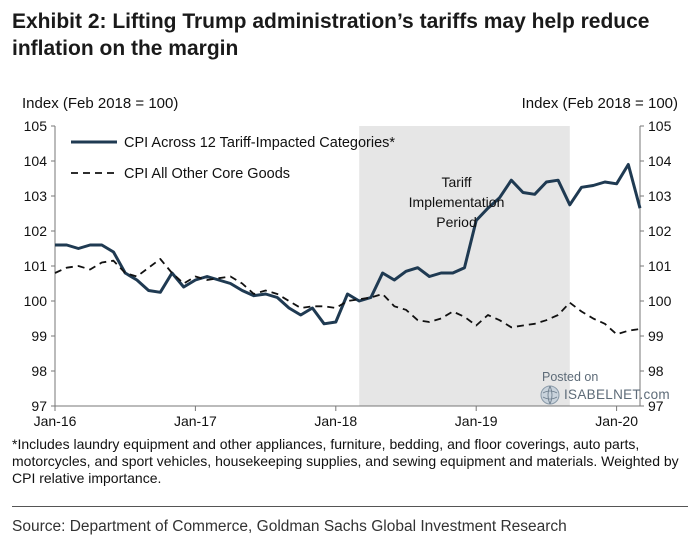 Image resolution: width=700 pixels, height=550 pixels. Describe the element at coordinates (39, 406) in the screenshot. I see `y-tick-label-left: 97` at that location.